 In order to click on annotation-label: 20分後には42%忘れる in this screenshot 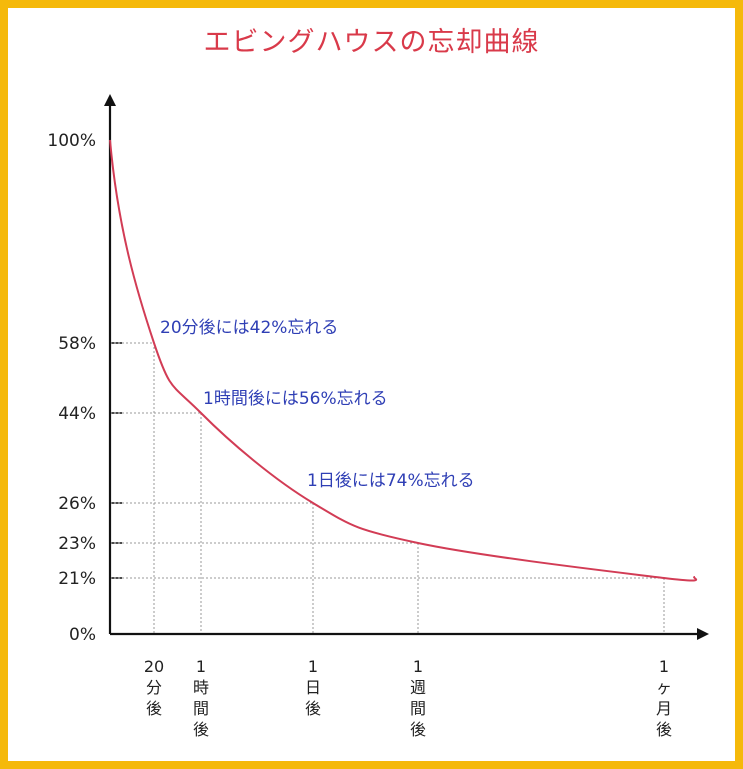, I will do `click(249, 328)`.